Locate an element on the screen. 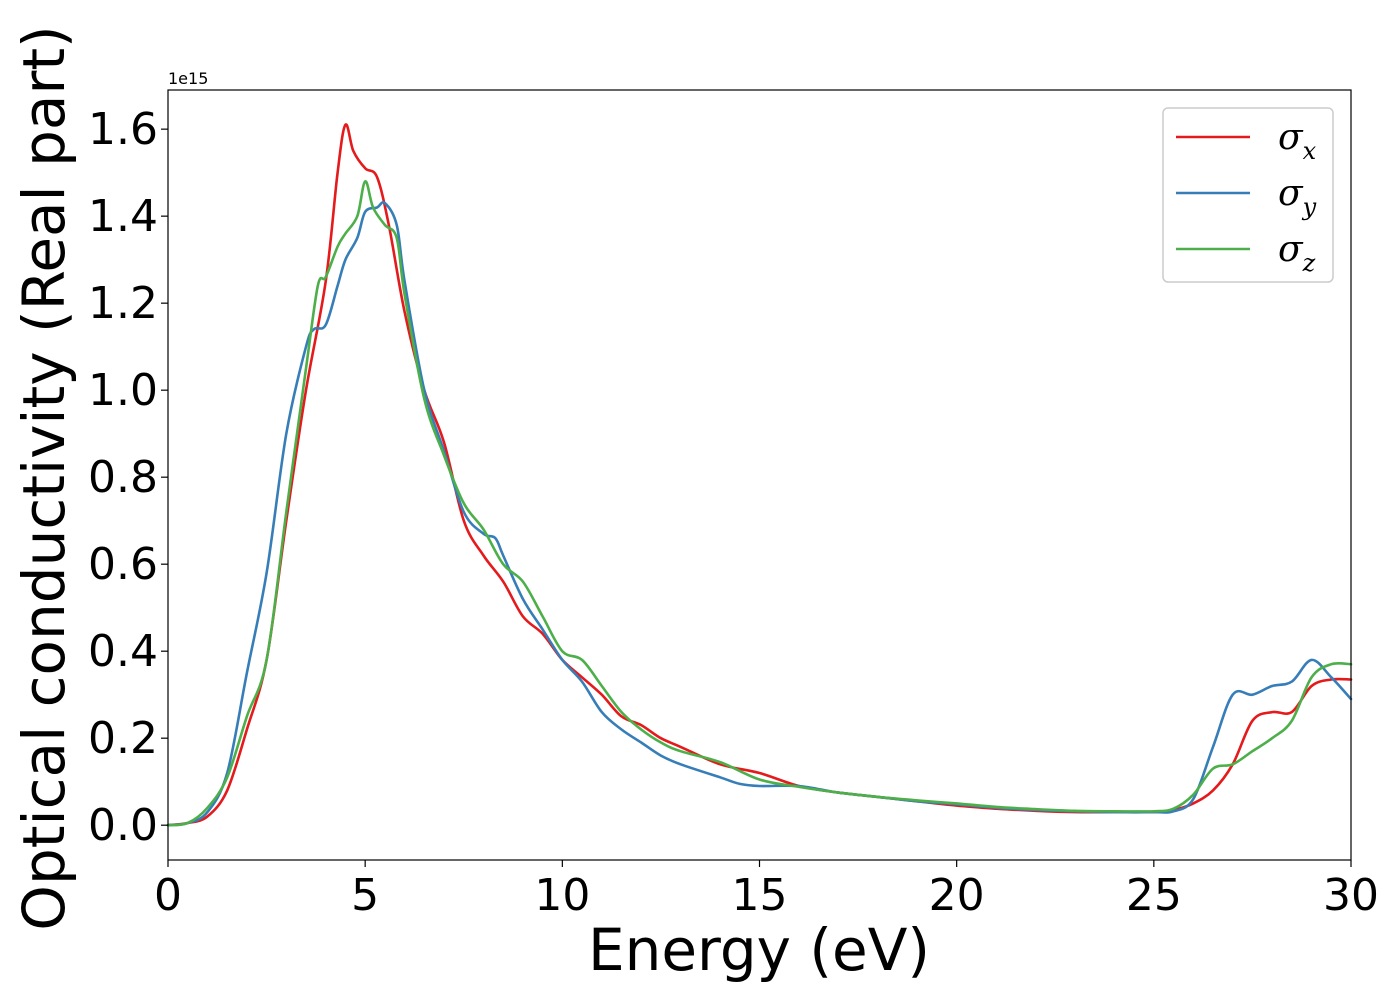 The image size is (1400, 1000). y-tick-label: 0.4 is located at coordinates (123, 651).